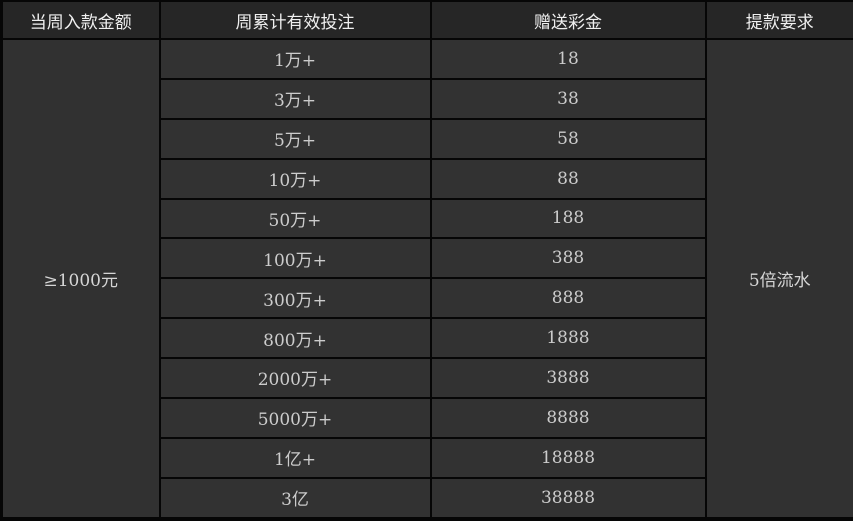 This screenshot has height=521, width=853. Describe the element at coordinates (295, 98) in the screenshot. I see `bet-tier-cell: 3万+` at that location.